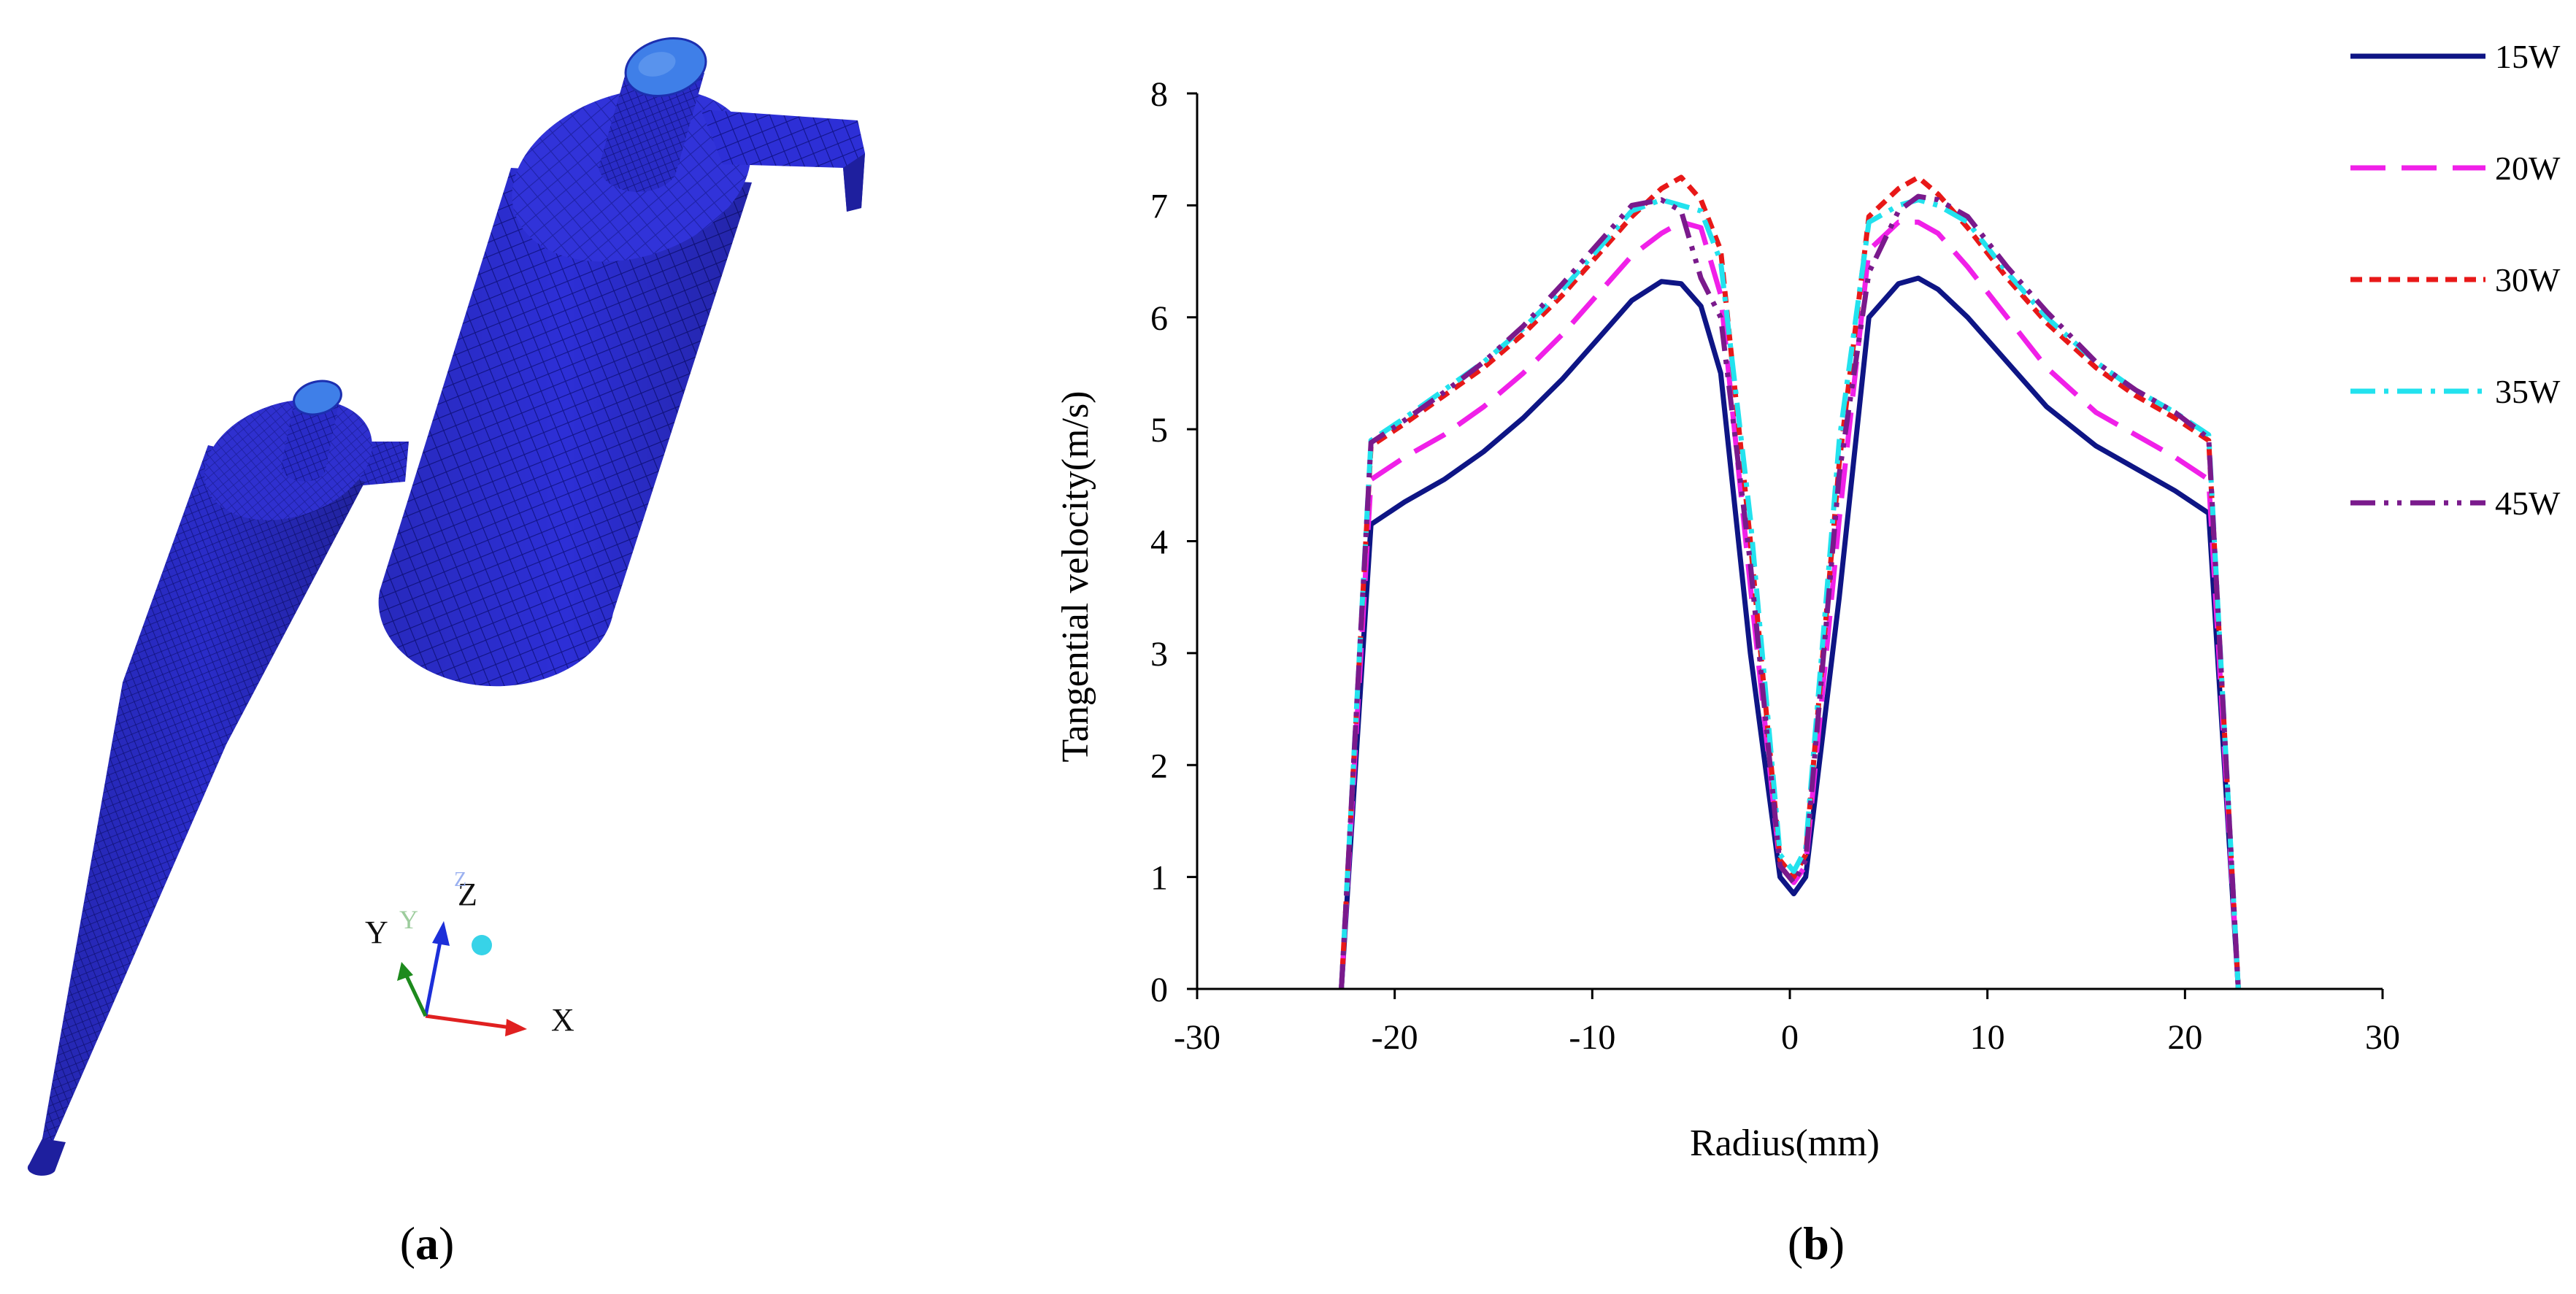 The height and width of the screenshot is (1294, 2576). Describe the element at coordinates (2528, 56) in the screenshot. I see `legend-label-15W: 15W` at that location.